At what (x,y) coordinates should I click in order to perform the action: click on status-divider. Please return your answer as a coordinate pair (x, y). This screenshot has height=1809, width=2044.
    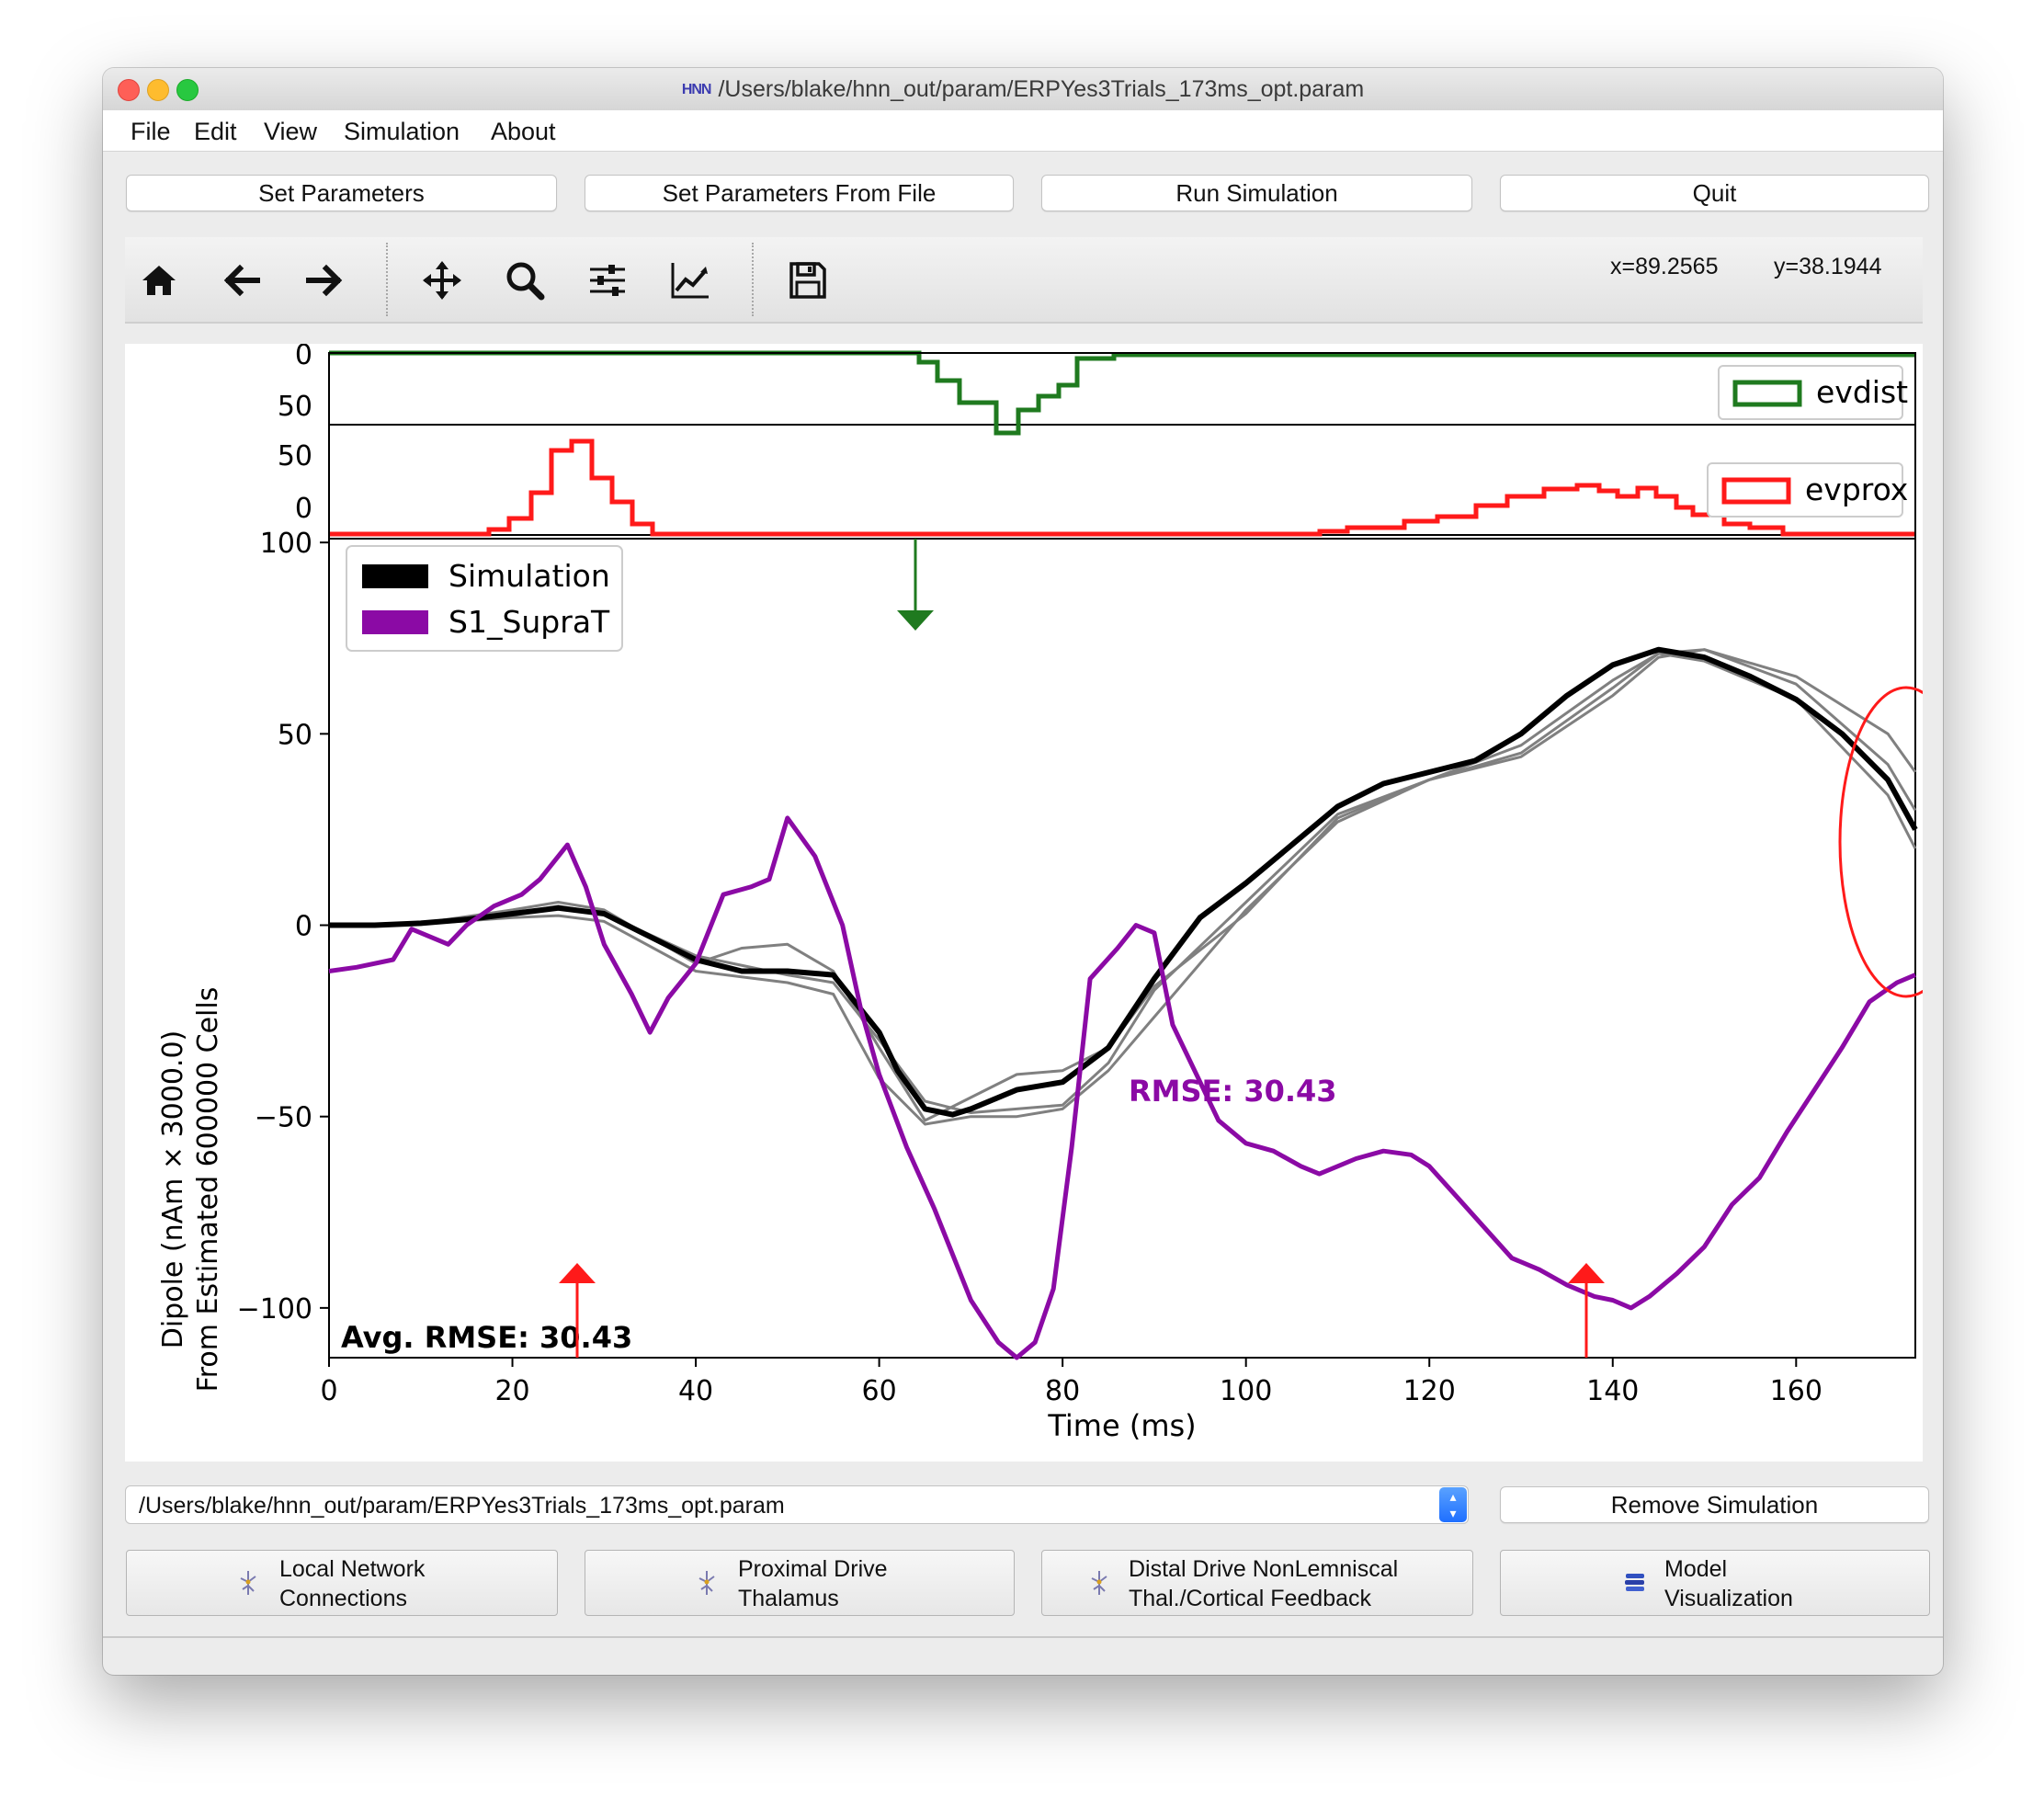
    Looking at the image, I should click on (1023, 1637).